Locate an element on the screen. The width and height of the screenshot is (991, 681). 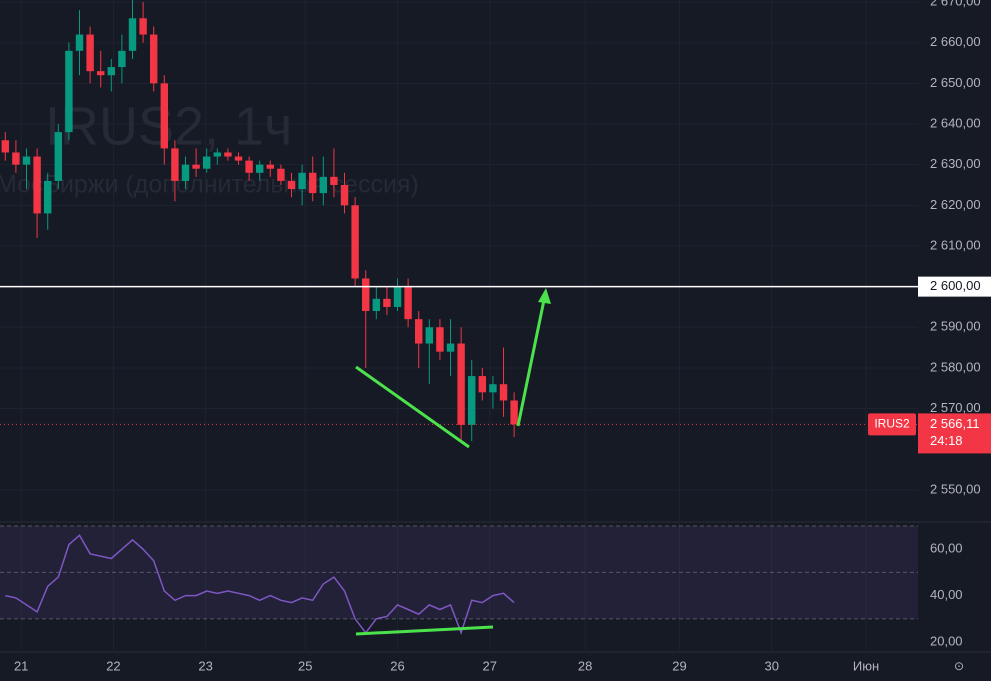
y-tick-label: 2 630,00 is located at coordinates (955, 163).